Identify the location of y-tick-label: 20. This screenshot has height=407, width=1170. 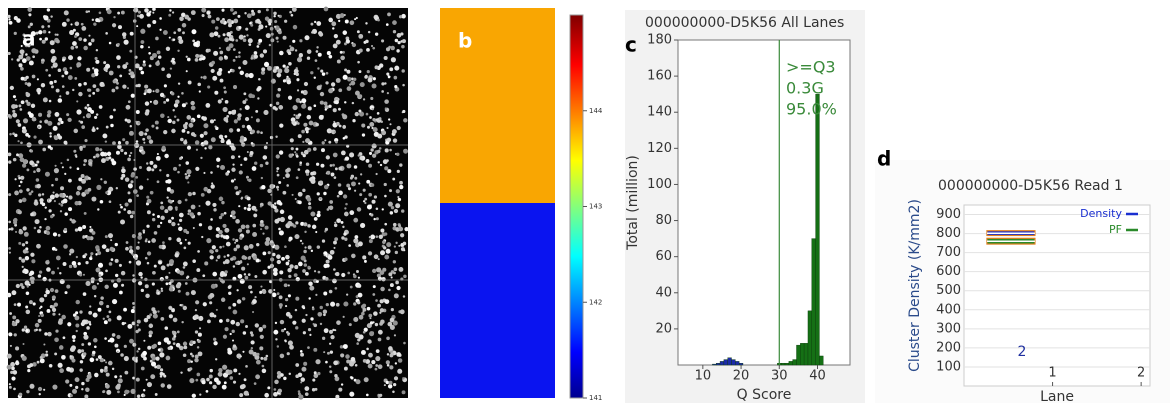
(663, 328).